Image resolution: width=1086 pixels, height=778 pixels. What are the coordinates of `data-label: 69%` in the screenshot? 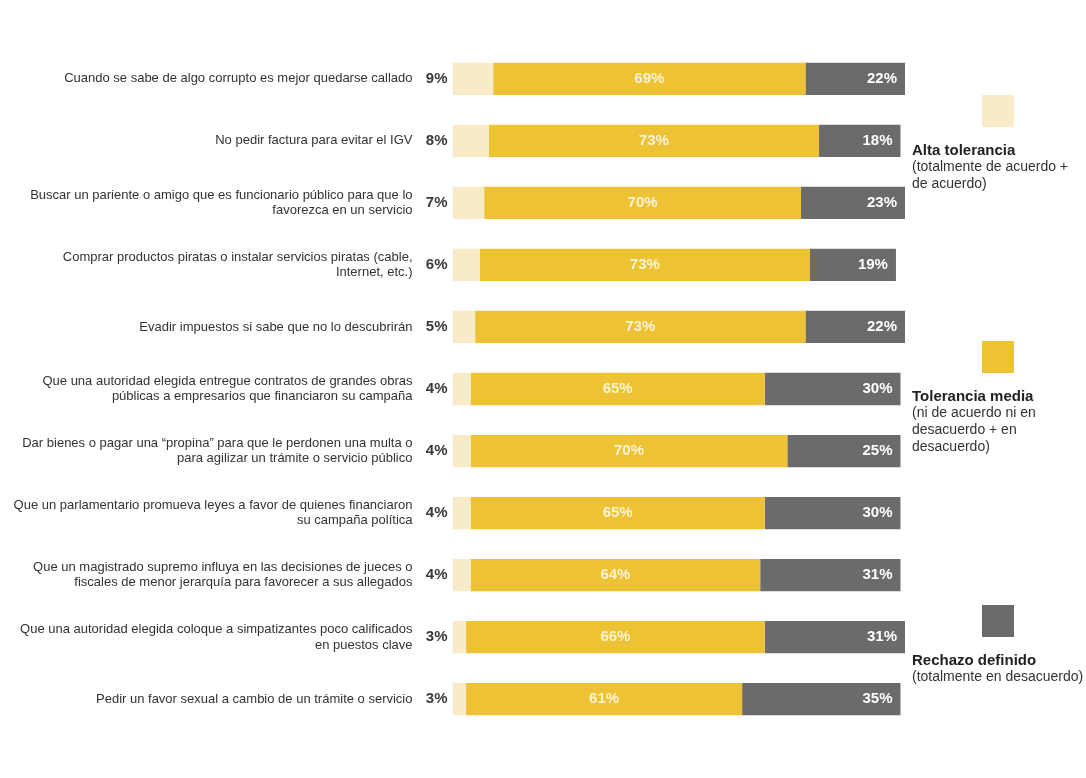 It's located at (649, 77).